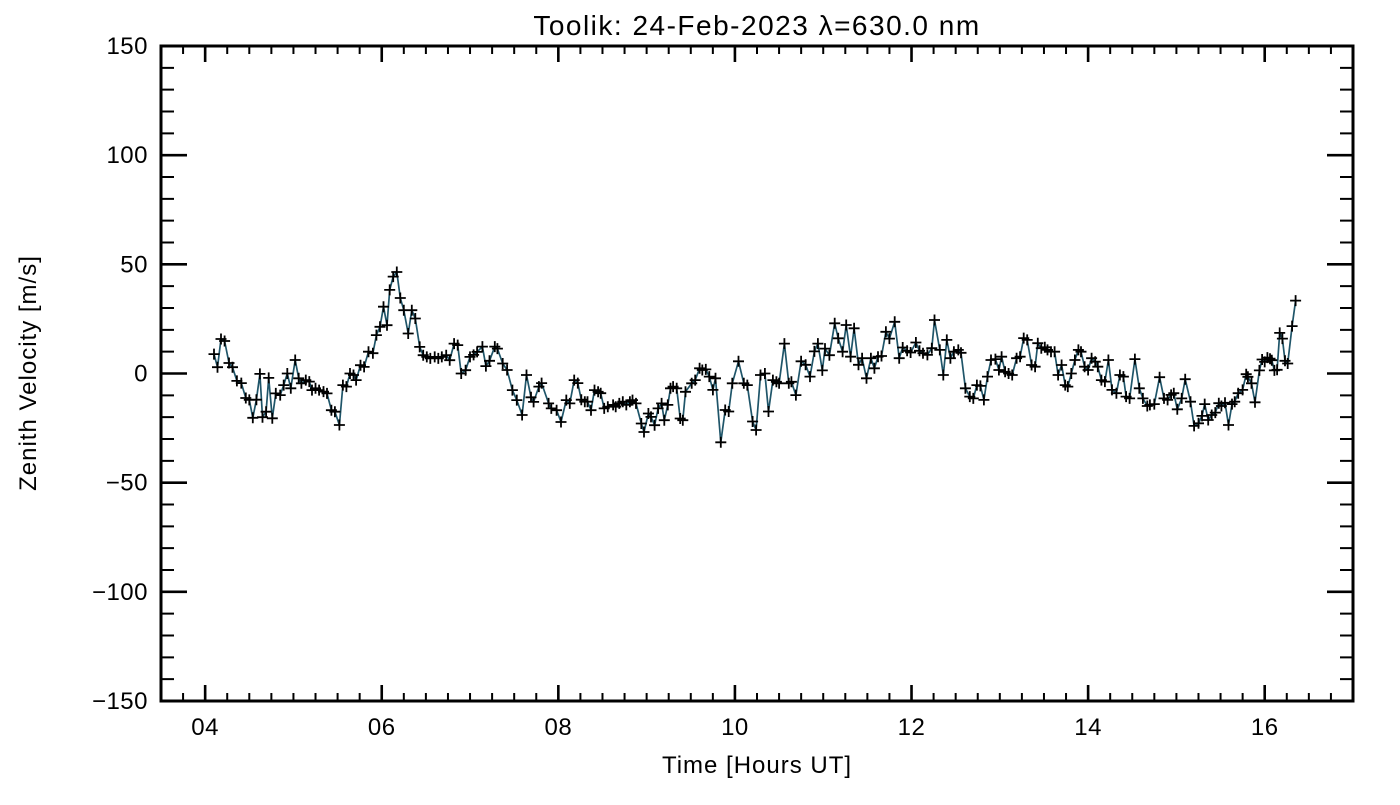  Describe the element at coordinates (134, 264) in the screenshot. I see `y-tick-label: 50` at that location.